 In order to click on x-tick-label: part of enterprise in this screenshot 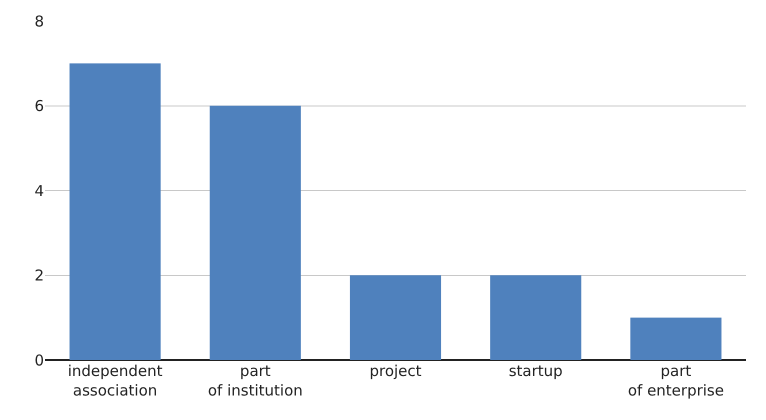, I will do `click(676, 381)`.